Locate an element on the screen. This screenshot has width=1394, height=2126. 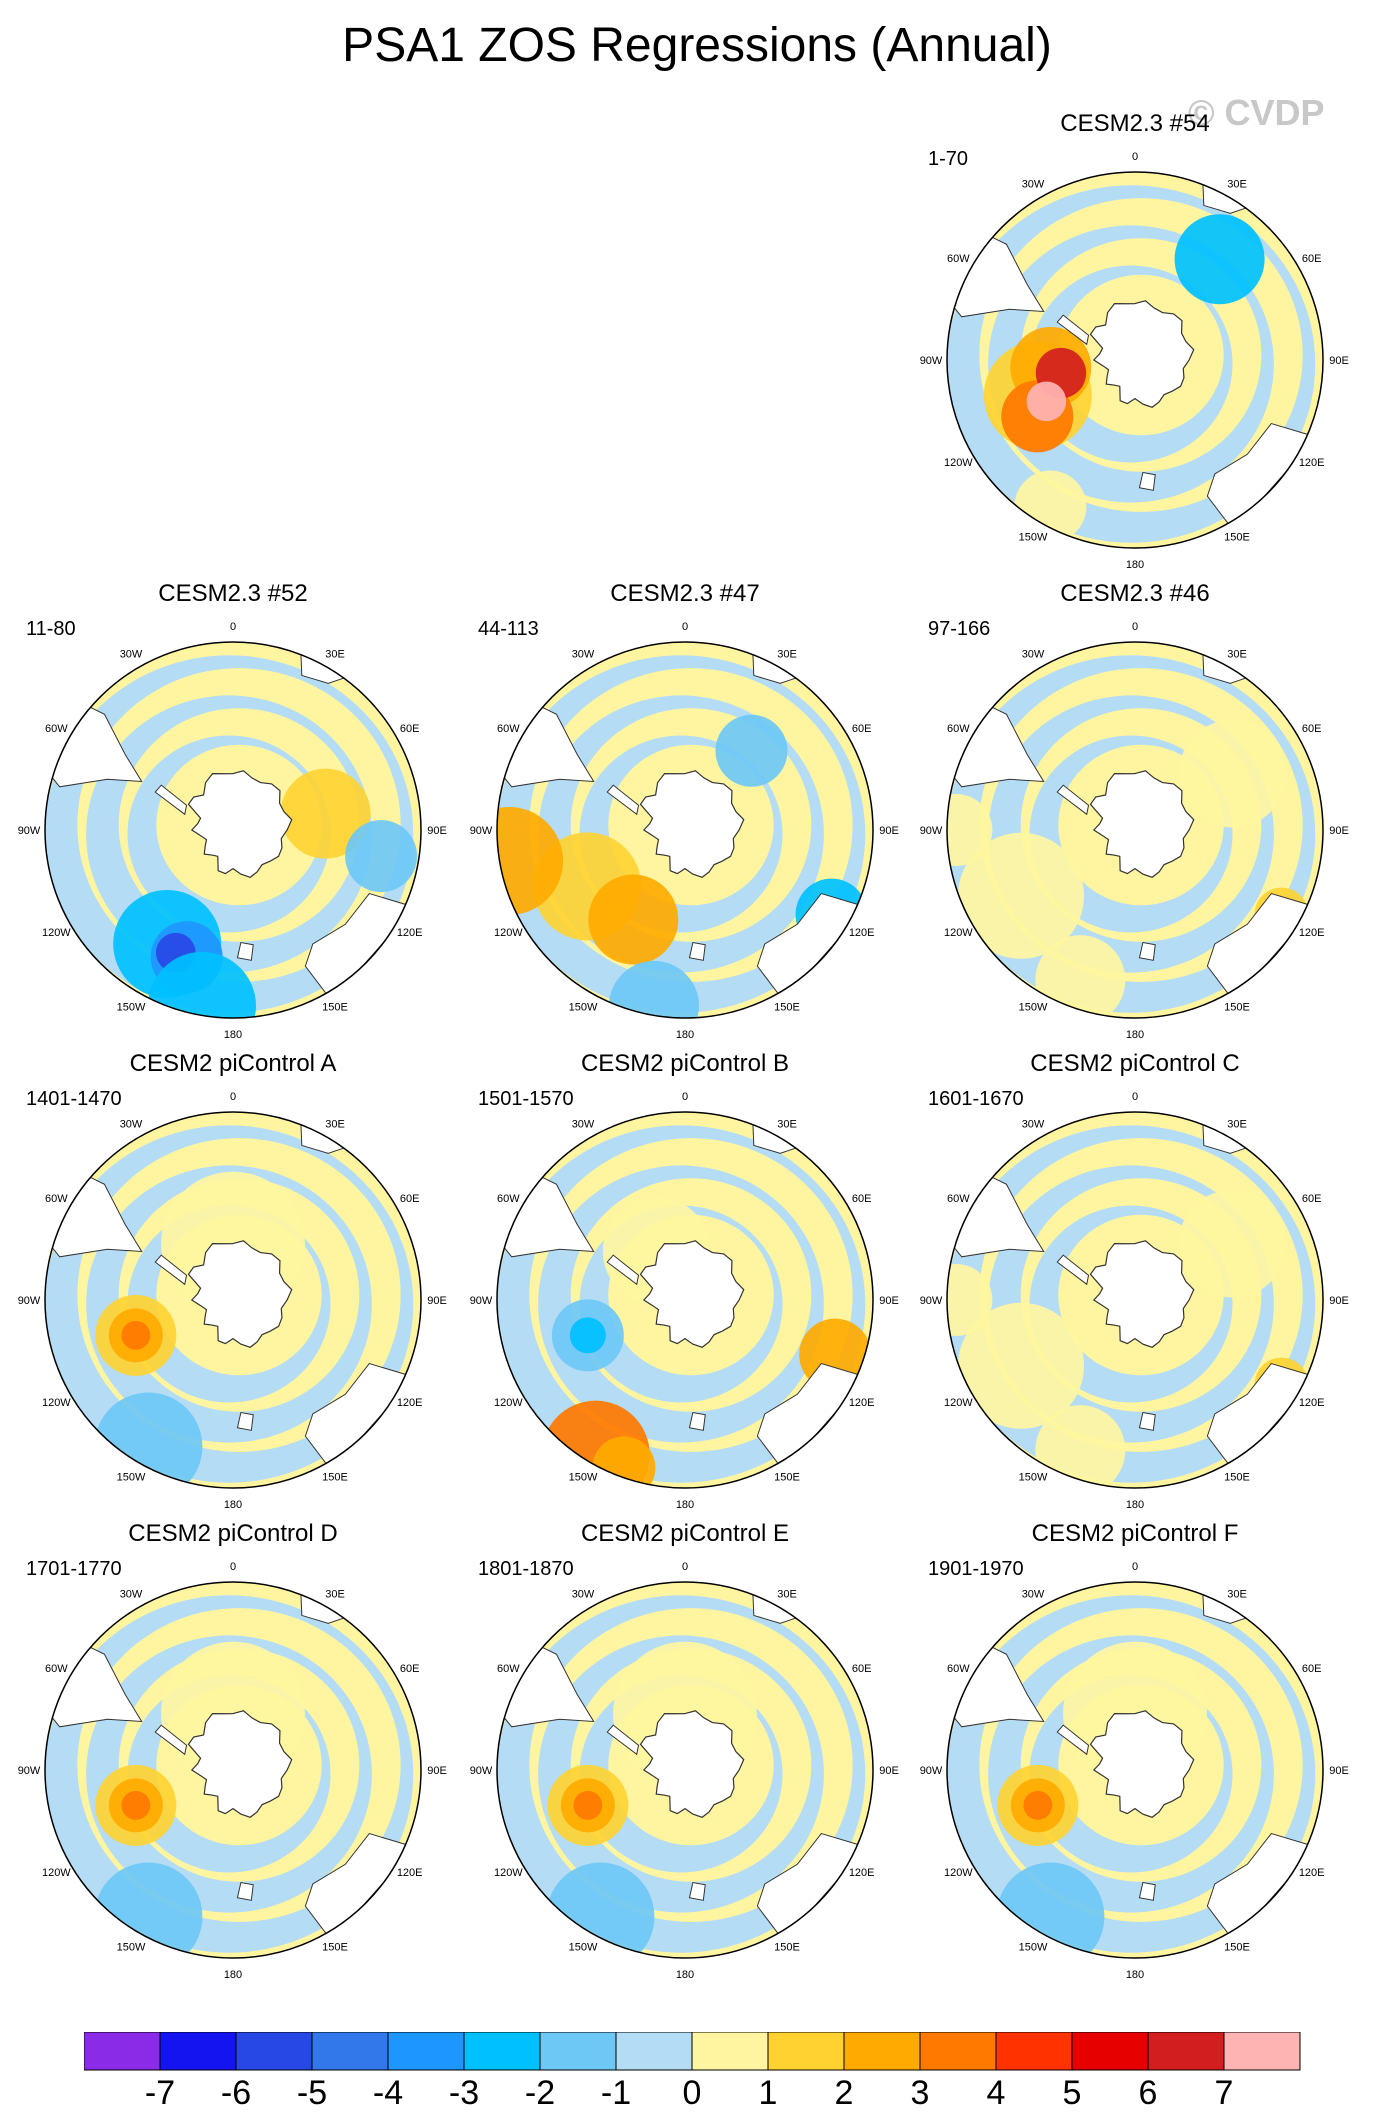
panel-title: CESM2.3 #54 is located at coordinates (1135, 123).